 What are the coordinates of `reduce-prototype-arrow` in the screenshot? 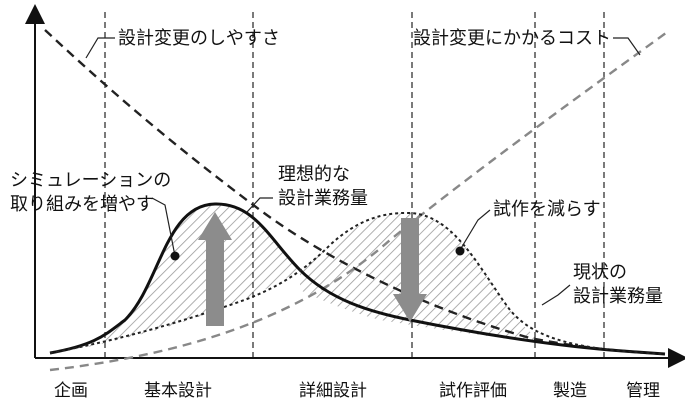 It's located at (410, 270).